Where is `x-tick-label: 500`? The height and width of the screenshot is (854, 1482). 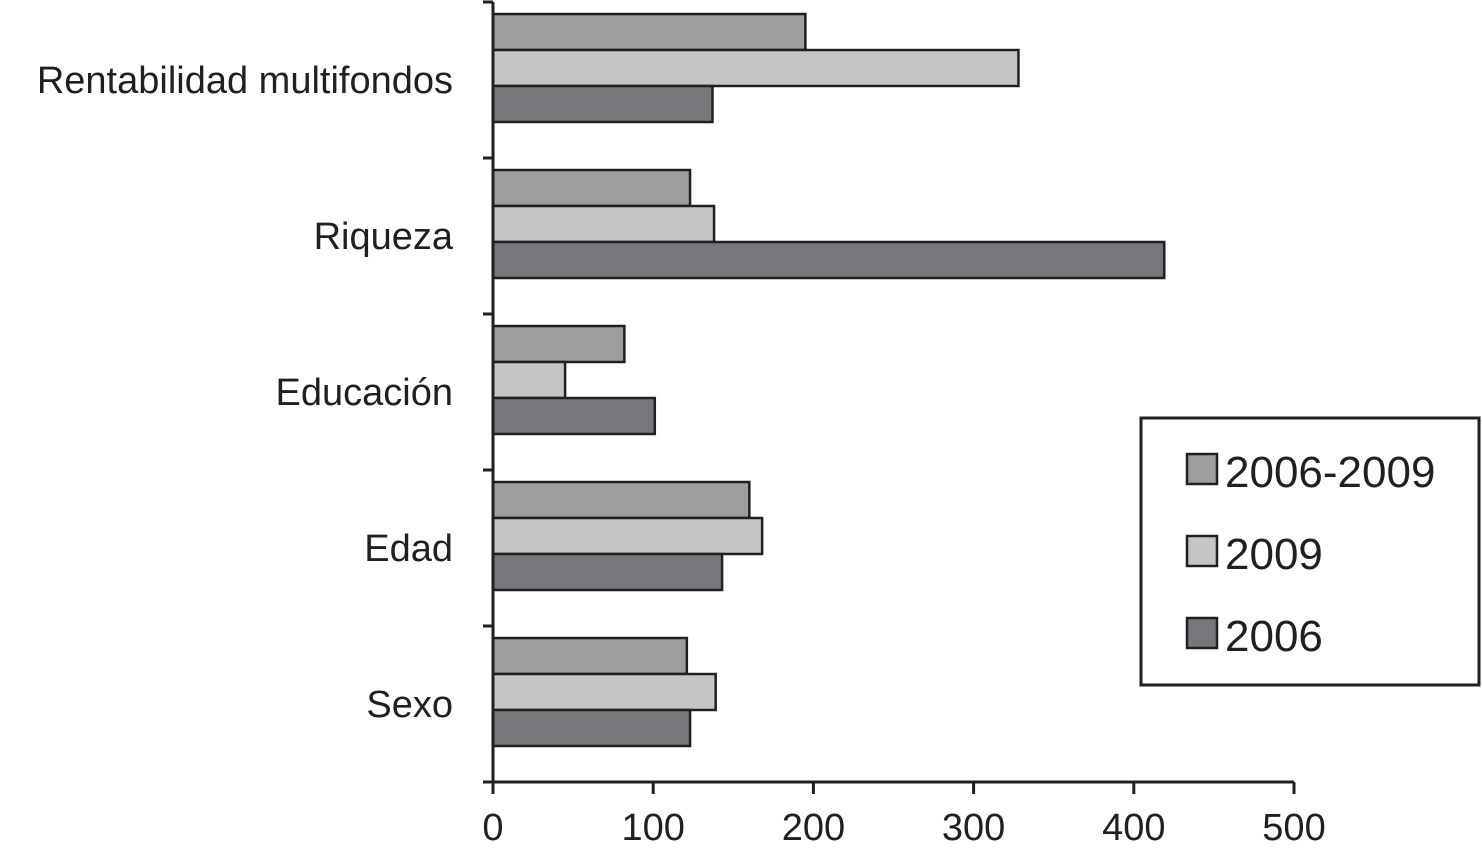
x-tick-label: 500 is located at coordinates (1293, 828).